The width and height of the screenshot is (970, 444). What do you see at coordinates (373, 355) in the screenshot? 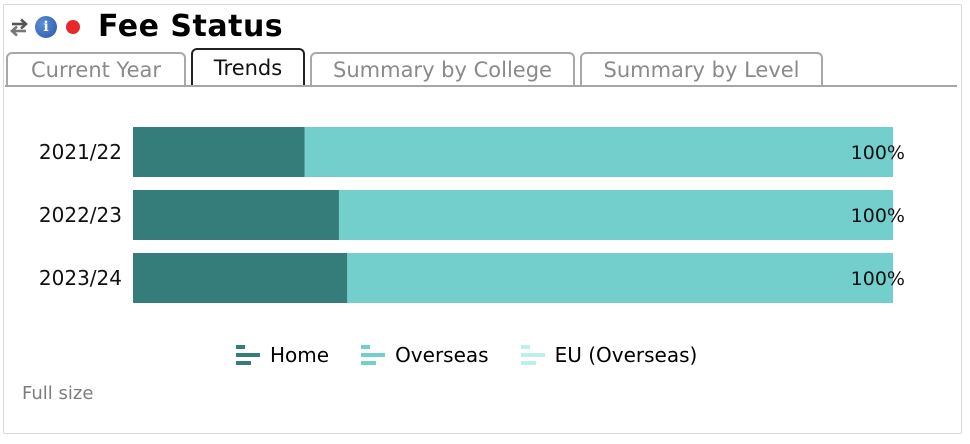
I see `legend-swatch-overseas` at bounding box center [373, 355].